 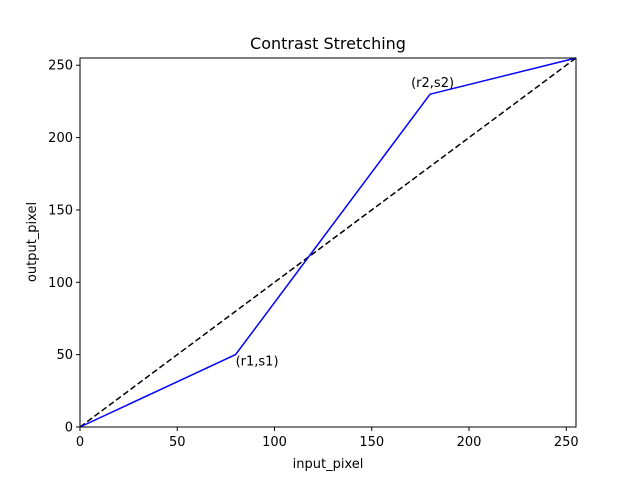 I want to click on x-tick-label: 200, so click(x=469, y=442).